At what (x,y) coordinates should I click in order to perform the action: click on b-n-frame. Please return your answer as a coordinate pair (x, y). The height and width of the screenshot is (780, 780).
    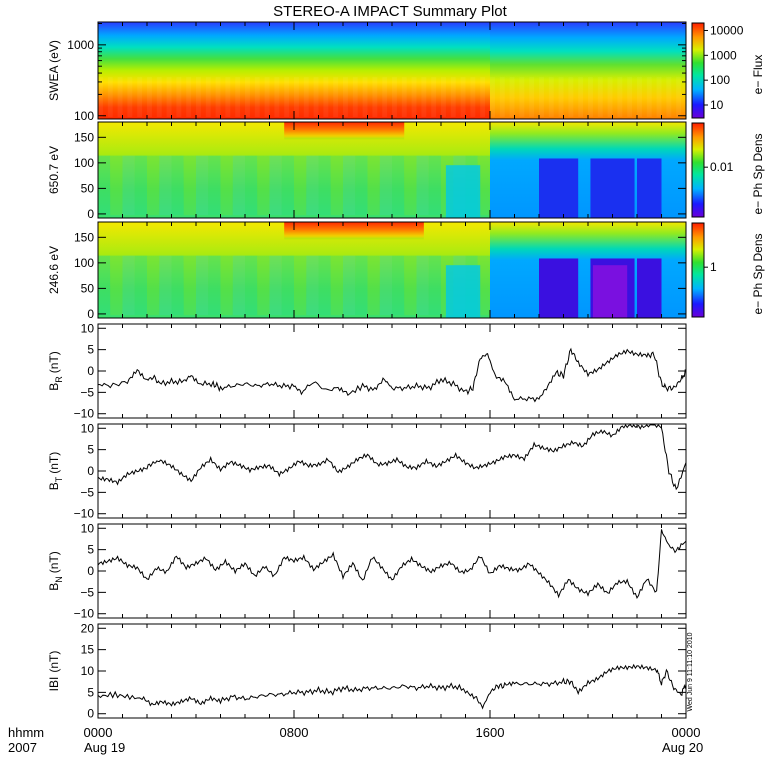
    Looking at the image, I should click on (392, 571).